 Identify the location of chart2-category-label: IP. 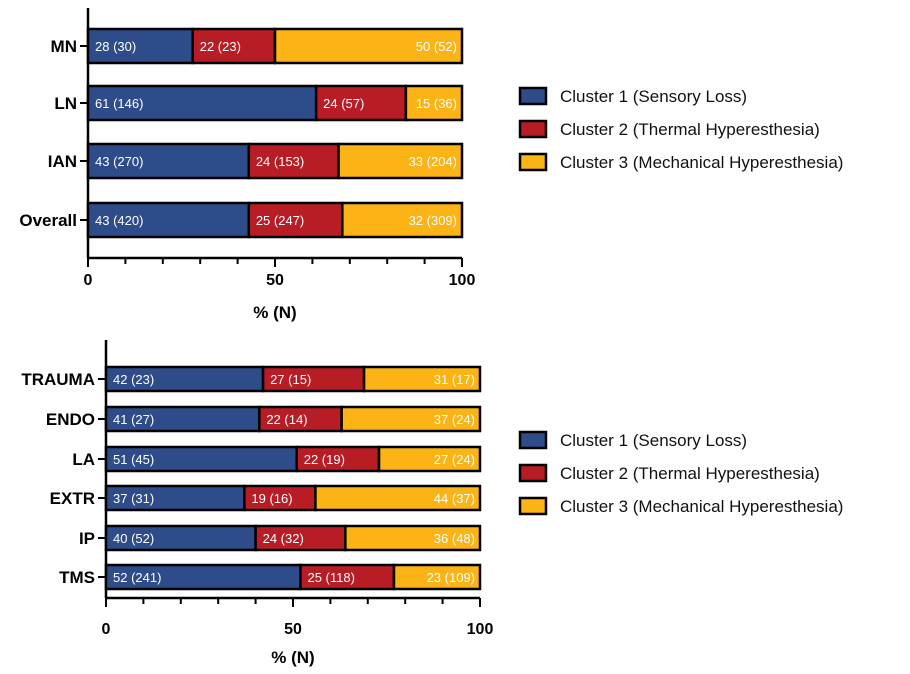
(87, 538).